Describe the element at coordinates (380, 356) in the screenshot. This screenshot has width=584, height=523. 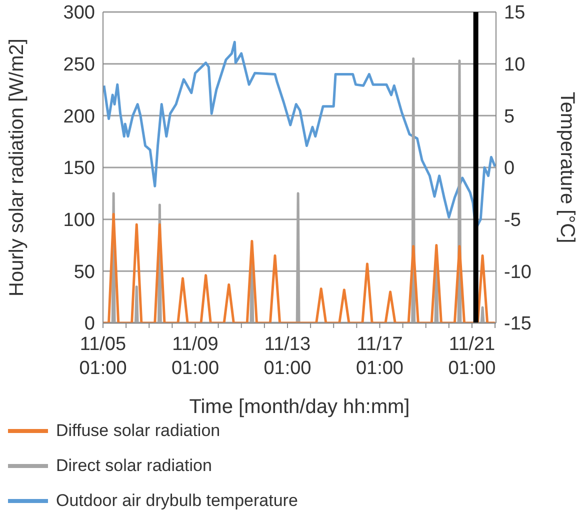
I see `x-tick-label: 11/17 01:00` at that location.